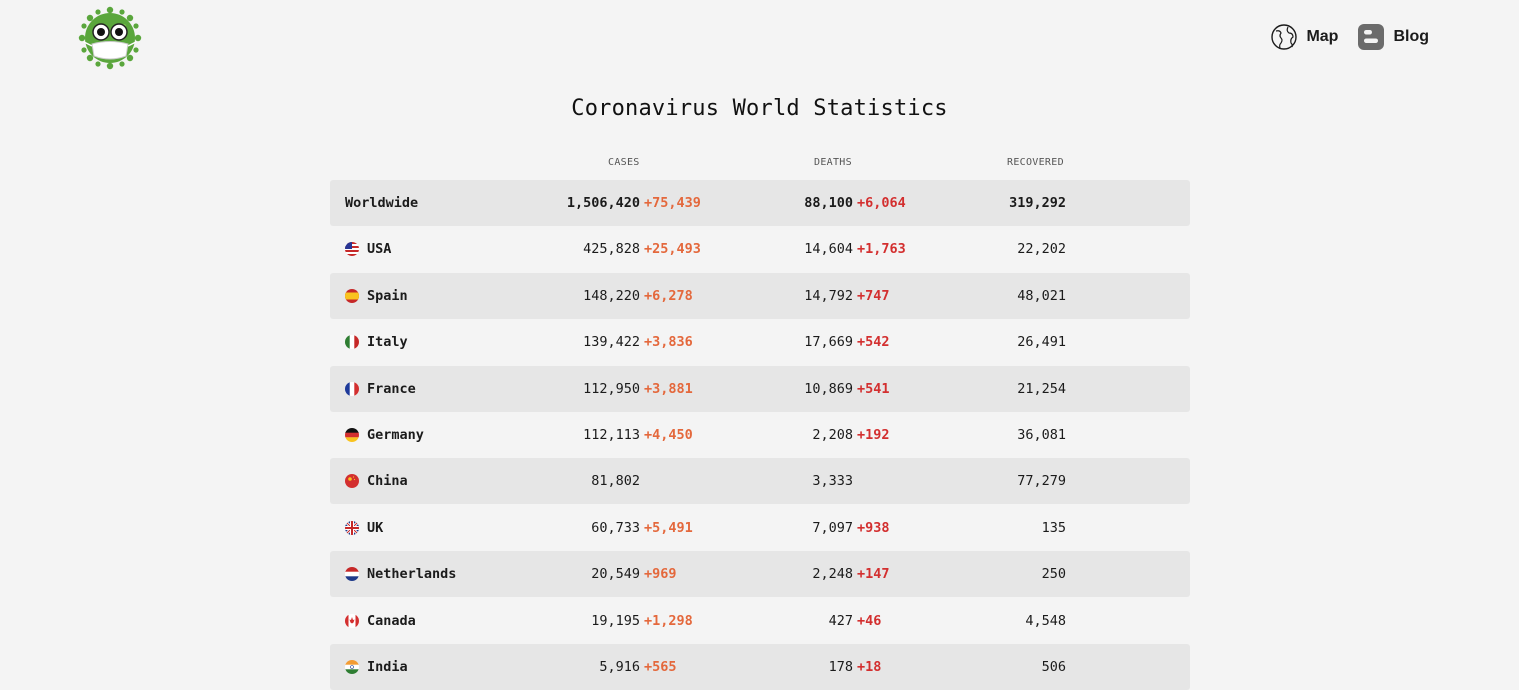 Image resolution: width=1519 pixels, height=690 pixels. What do you see at coordinates (611, 388) in the screenshot?
I see `cases-value: 112,950` at bounding box center [611, 388].